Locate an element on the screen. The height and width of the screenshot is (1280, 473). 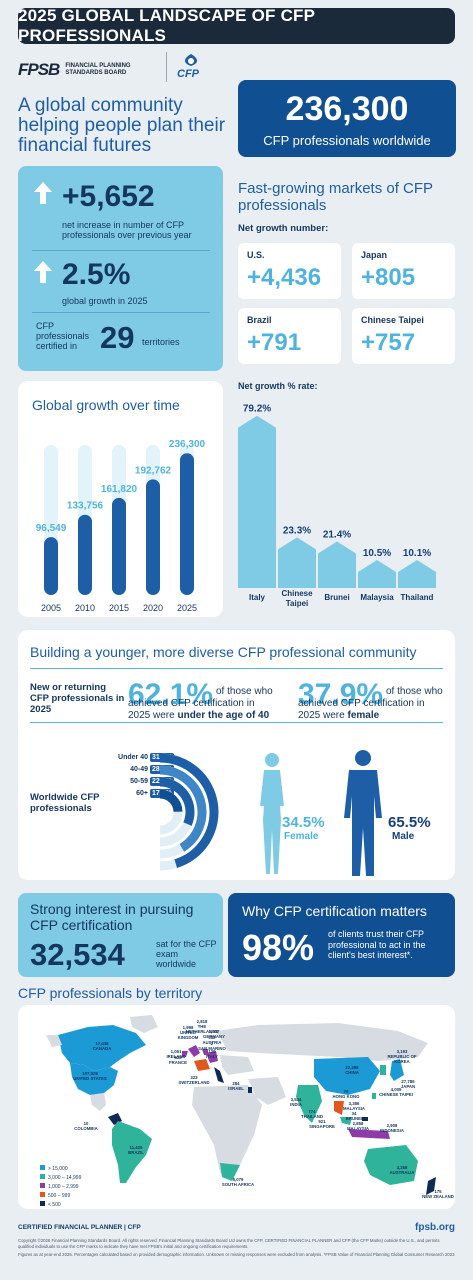
rate-category-label: Chinese is located at coordinates (297, 593).